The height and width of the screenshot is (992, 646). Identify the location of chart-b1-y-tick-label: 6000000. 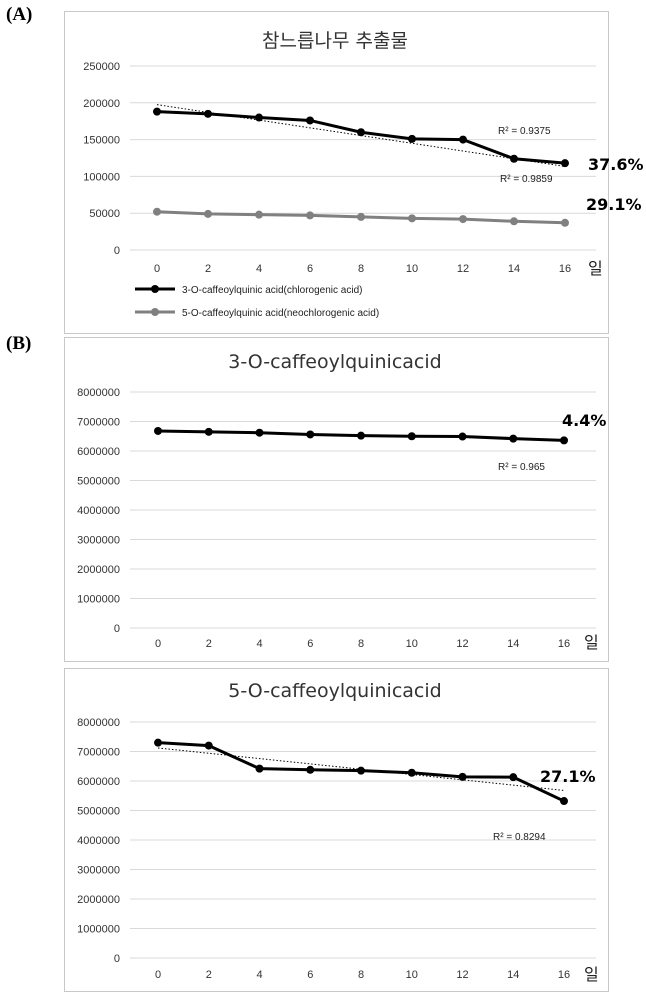
(98, 452).